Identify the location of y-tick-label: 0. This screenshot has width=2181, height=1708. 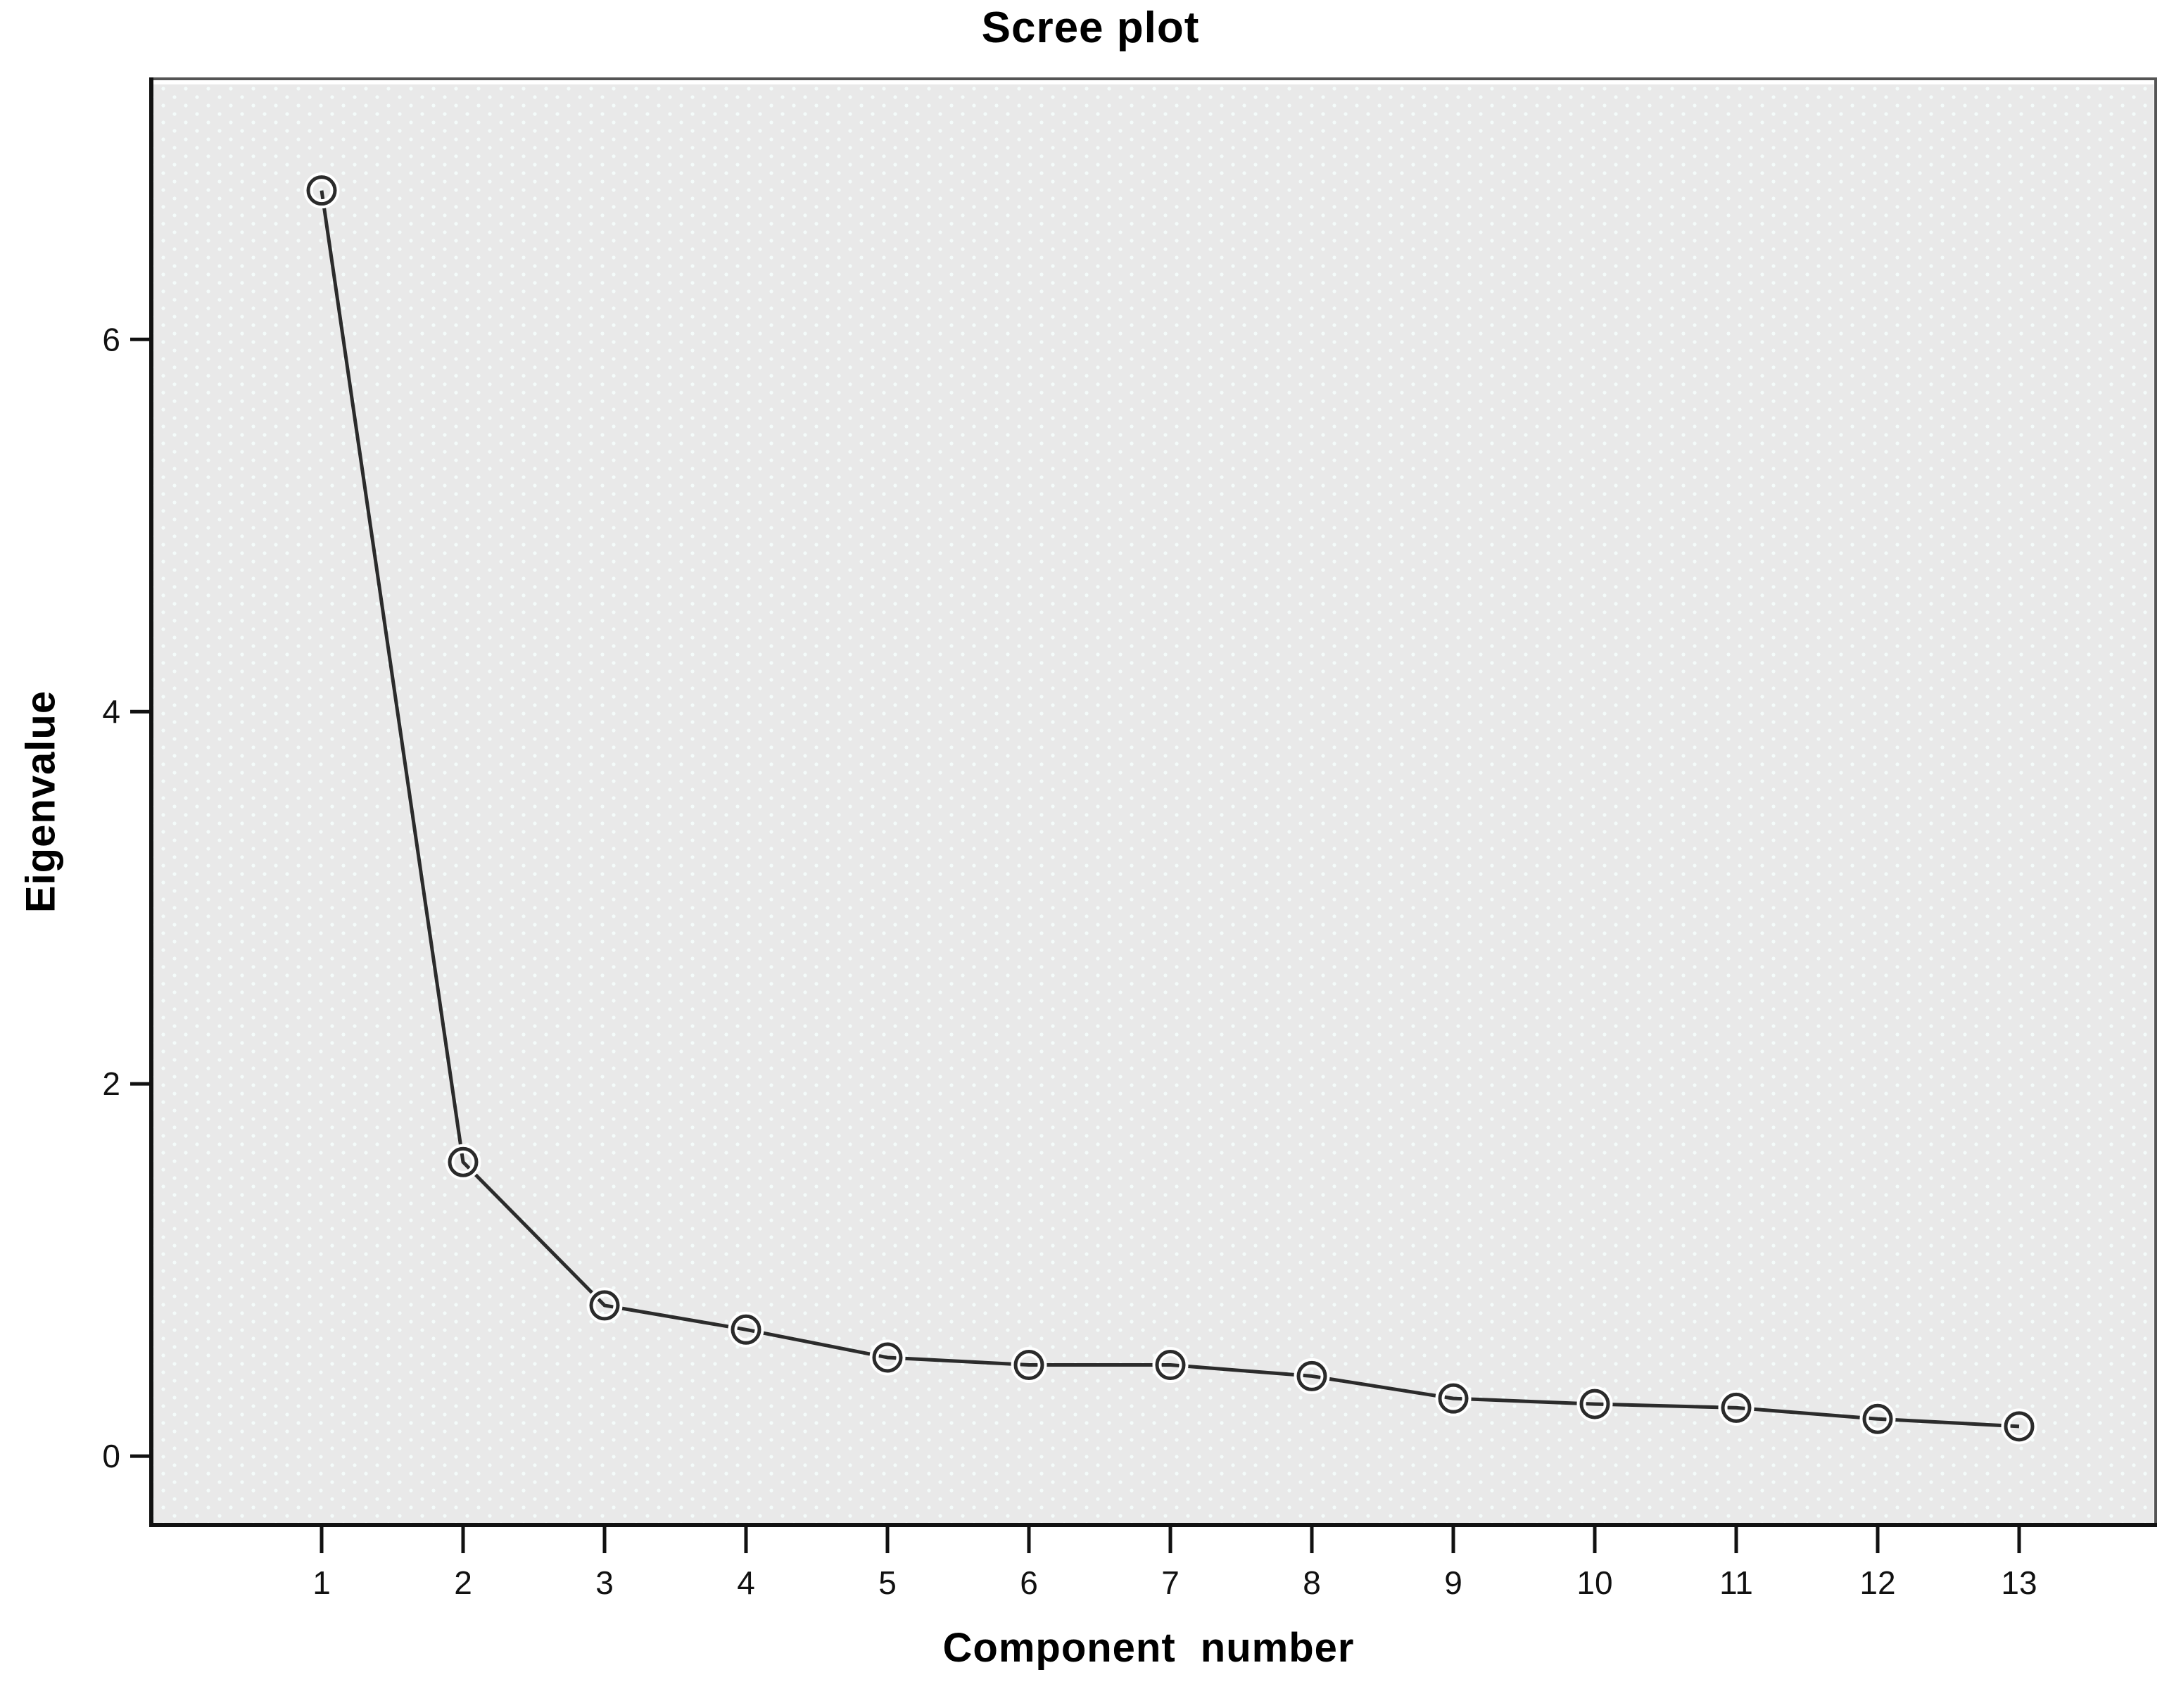
(111, 1456).